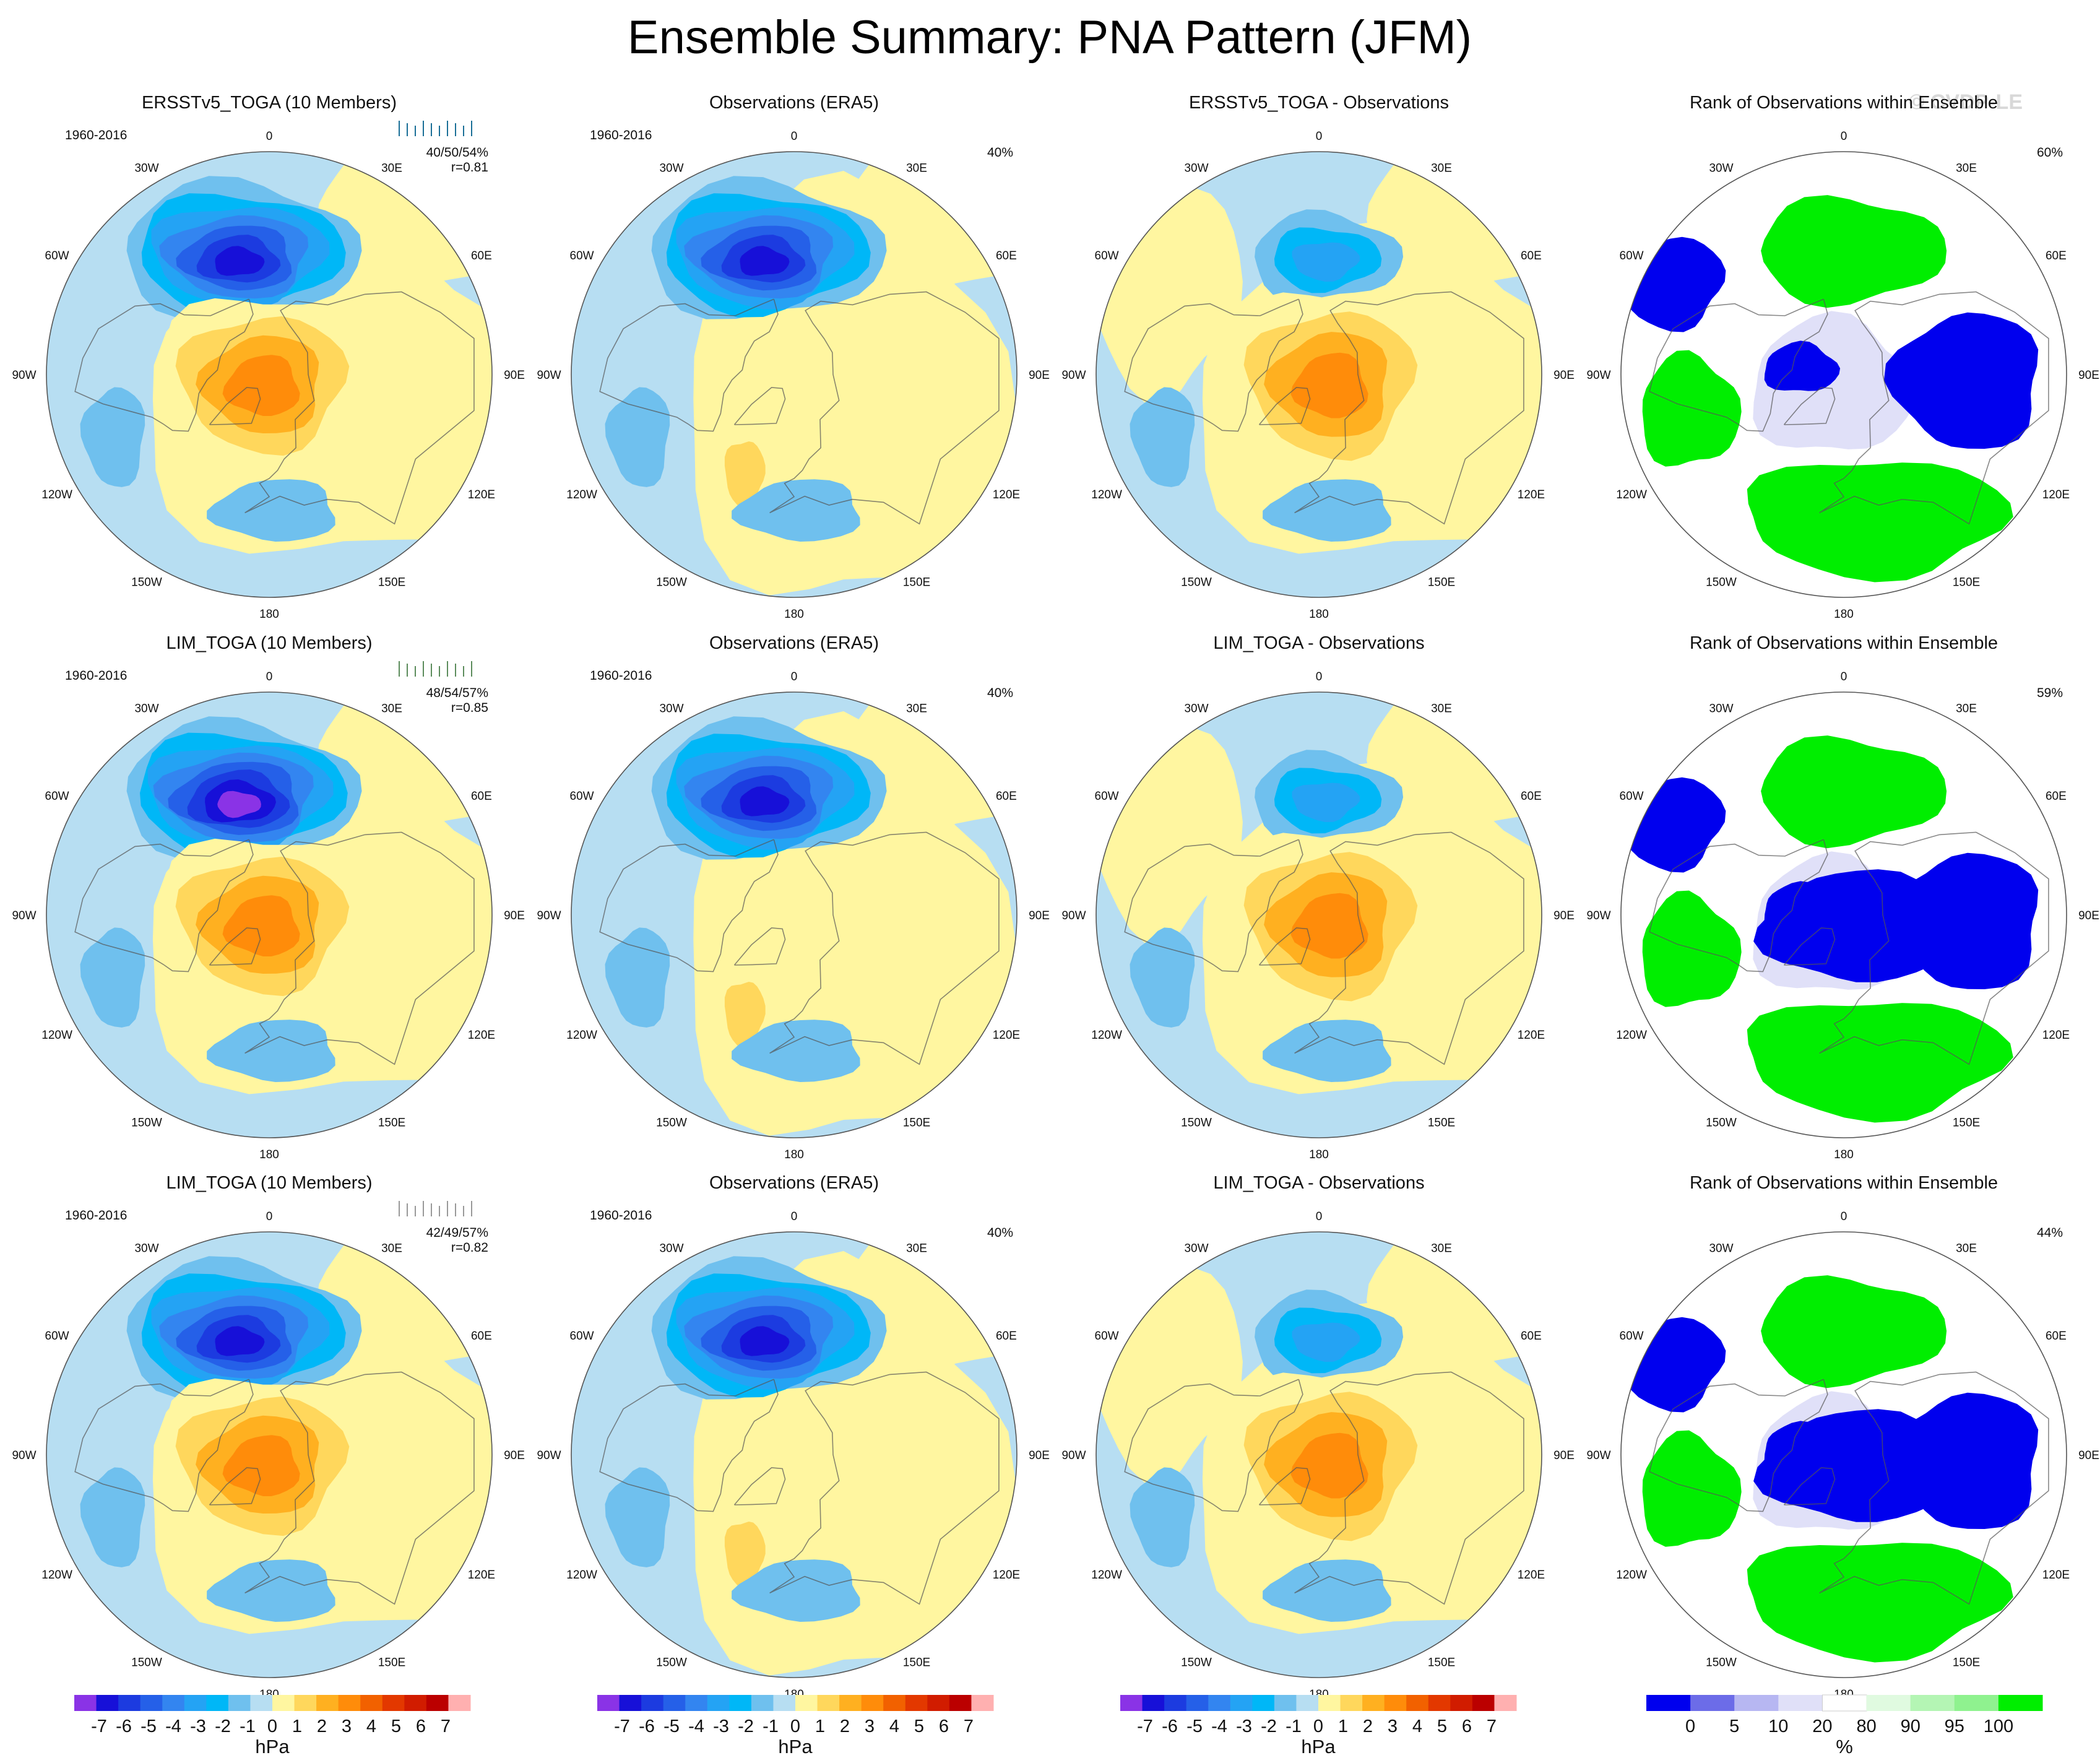  What do you see at coordinates (1196, 1248) in the screenshot?
I see `lon-label: 30W` at bounding box center [1196, 1248].